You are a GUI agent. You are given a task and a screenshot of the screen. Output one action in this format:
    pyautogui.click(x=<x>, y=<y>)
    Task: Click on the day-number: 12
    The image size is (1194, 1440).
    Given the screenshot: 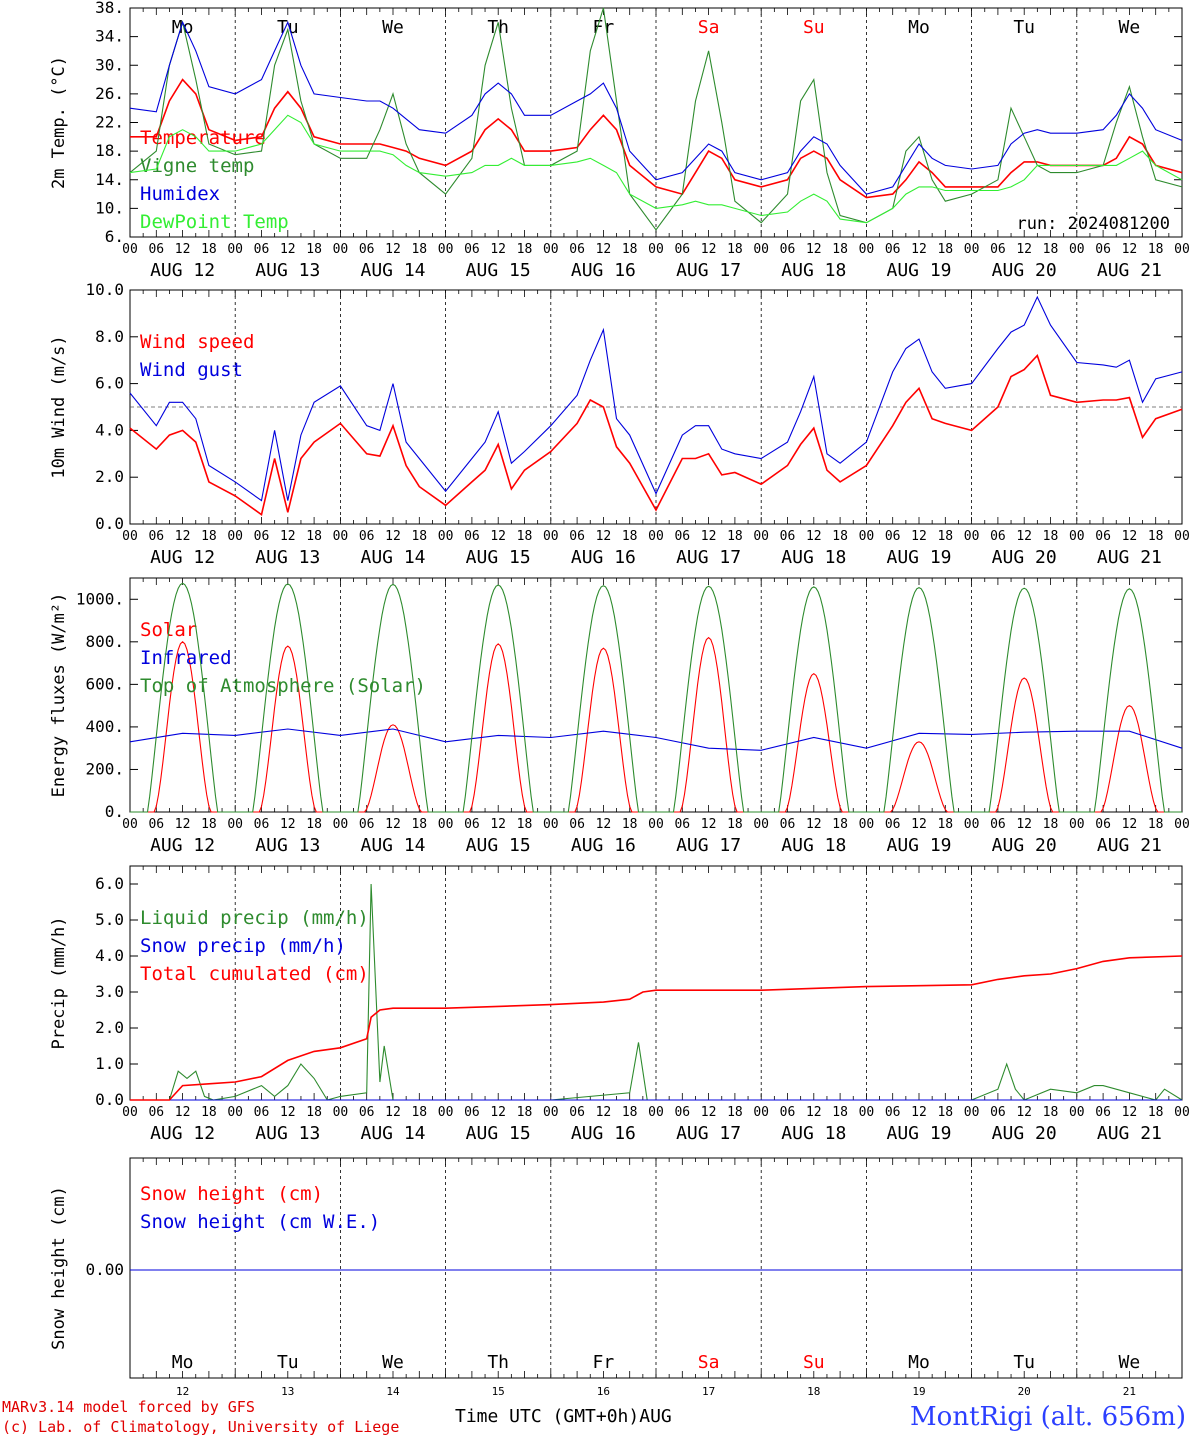 What is the action you would take?
    pyautogui.click(x=182, y=1391)
    